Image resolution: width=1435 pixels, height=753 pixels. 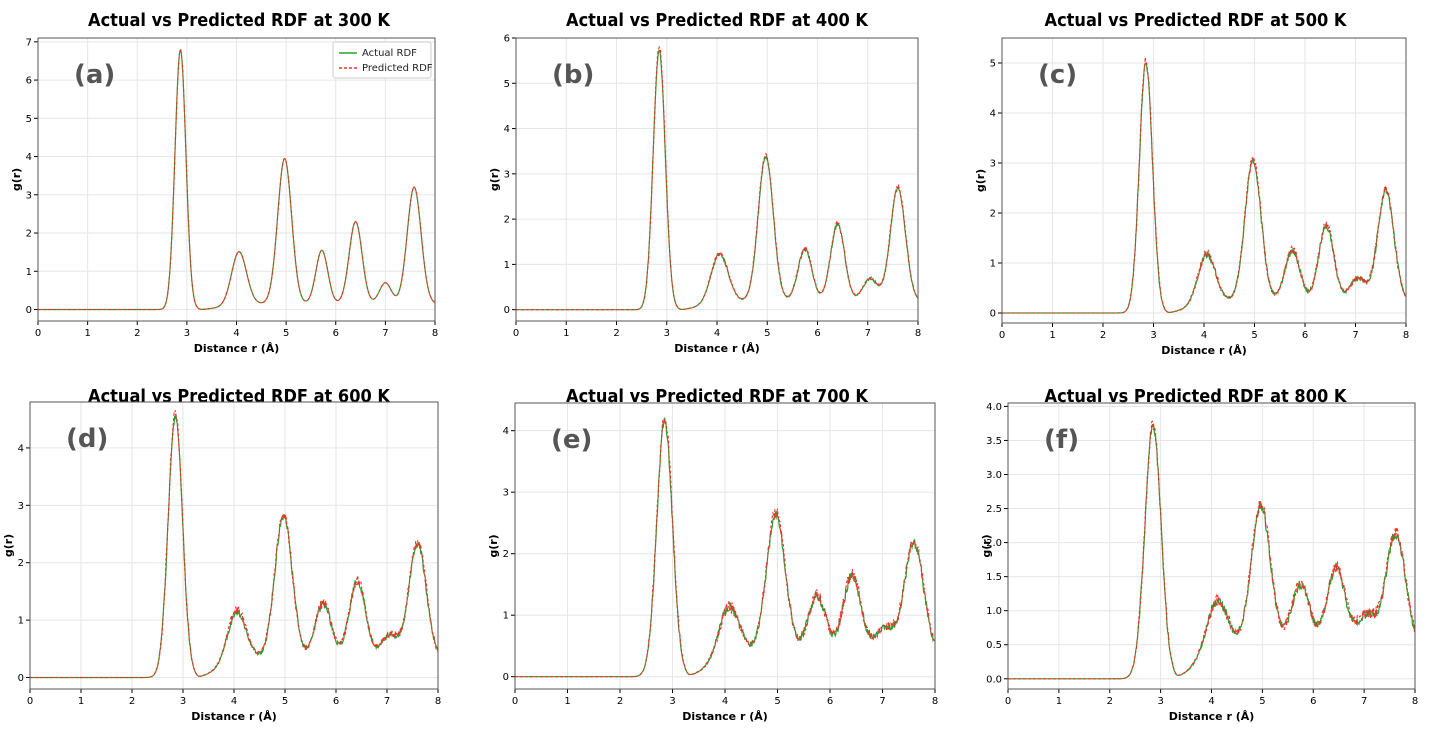 What do you see at coordinates (29, 42) in the screenshot?
I see `y-tick-label: 7` at bounding box center [29, 42].